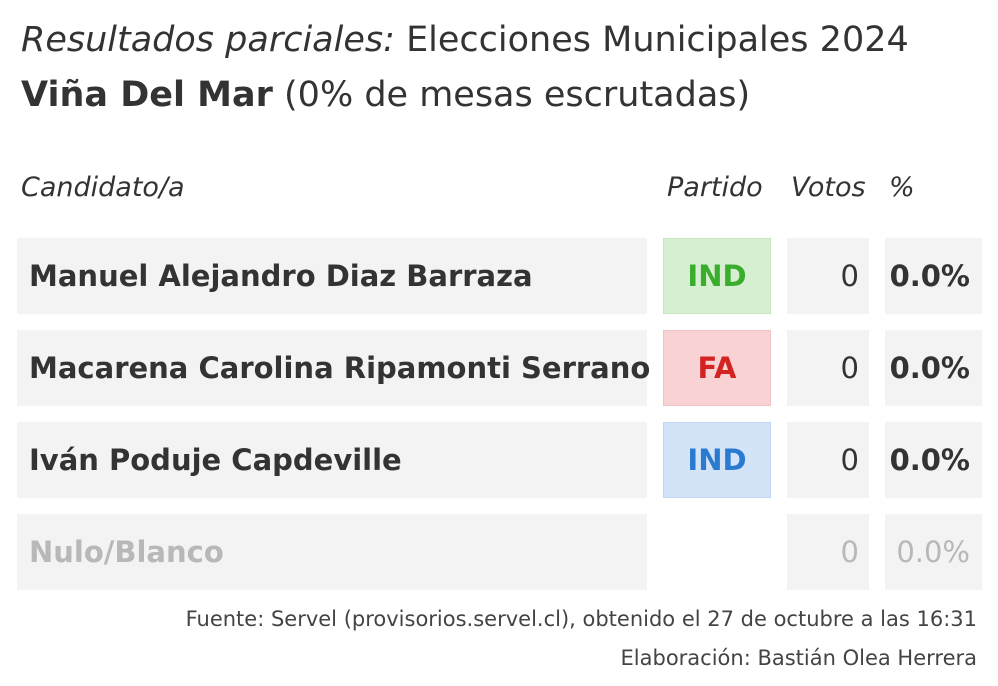  What do you see at coordinates (717, 368) in the screenshot?
I see `party-badge: FA` at bounding box center [717, 368].